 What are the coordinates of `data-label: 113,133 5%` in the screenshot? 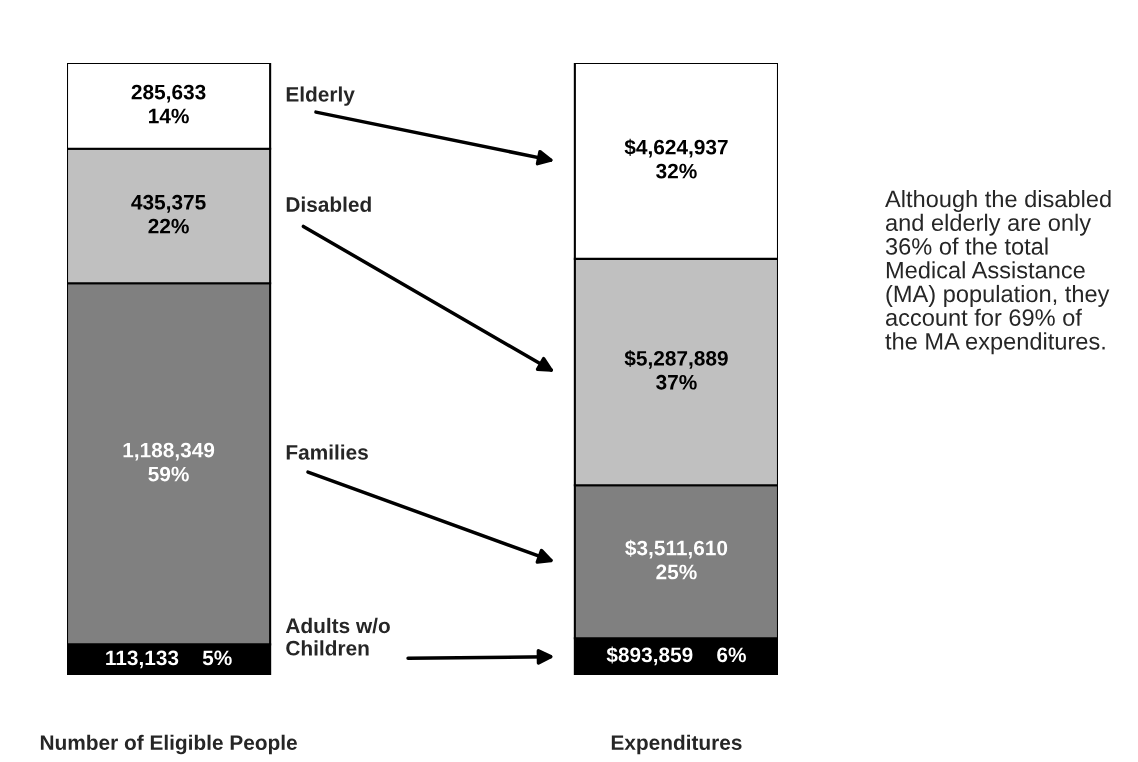 It's located at (169, 659).